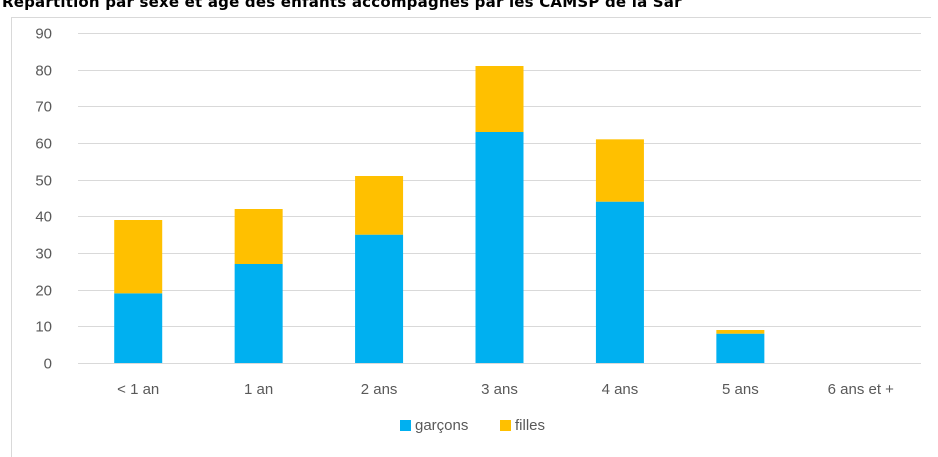  What do you see at coordinates (405, 425) in the screenshot?
I see `legend-swatch-garcons` at bounding box center [405, 425].